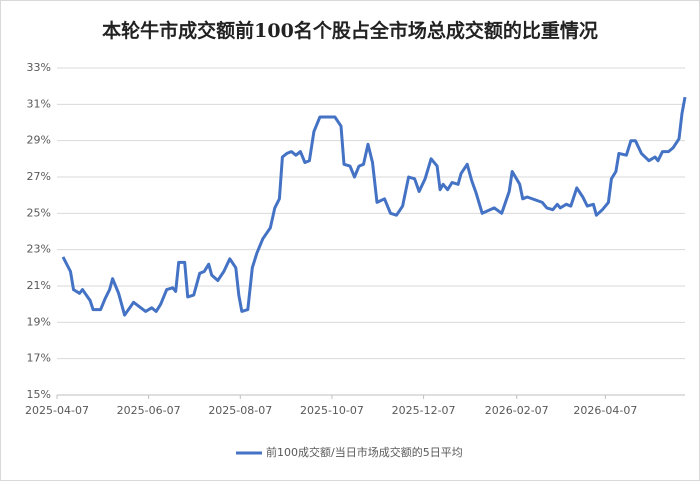  Describe the element at coordinates (240, 410) in the screenshot. I see `x-tick-label: 2025-08-07` at that location.